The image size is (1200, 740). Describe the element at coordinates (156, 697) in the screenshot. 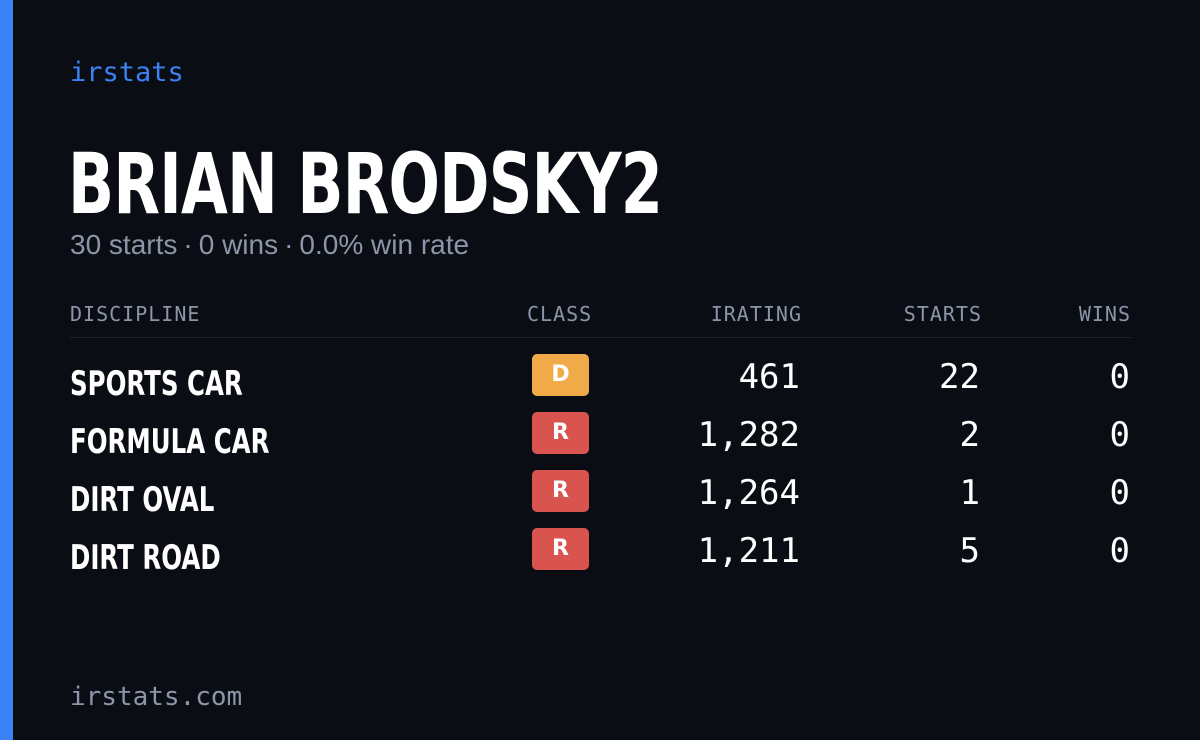

I see `footer-url: irstats.com` at that location.